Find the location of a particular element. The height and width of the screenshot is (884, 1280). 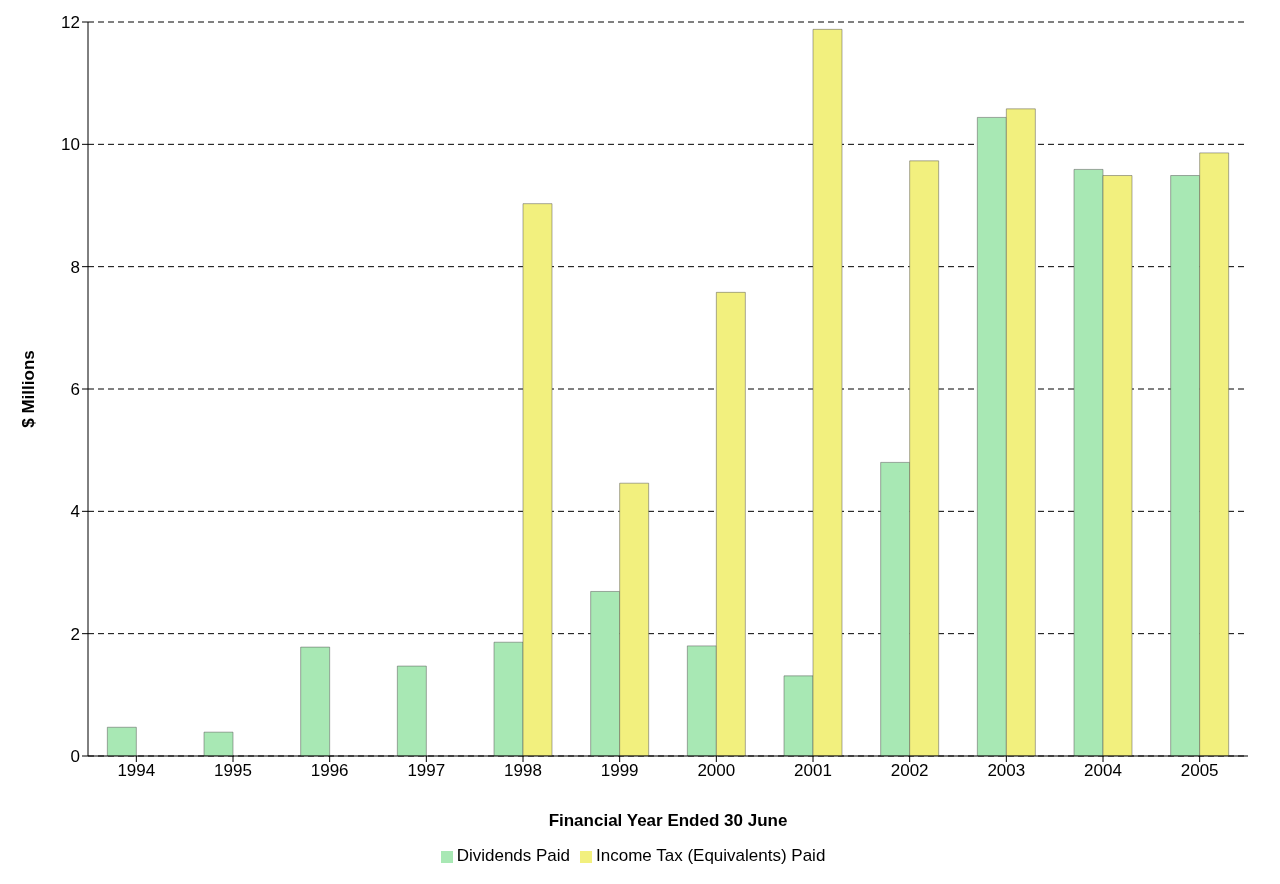

y-tick-label: 0 is located at coordinates (75, 757).